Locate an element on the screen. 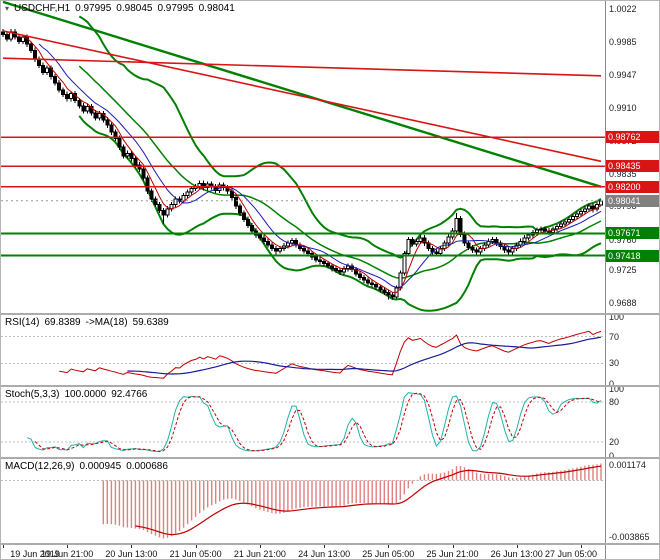  macd-histogram is located at coordinates (352, 501).